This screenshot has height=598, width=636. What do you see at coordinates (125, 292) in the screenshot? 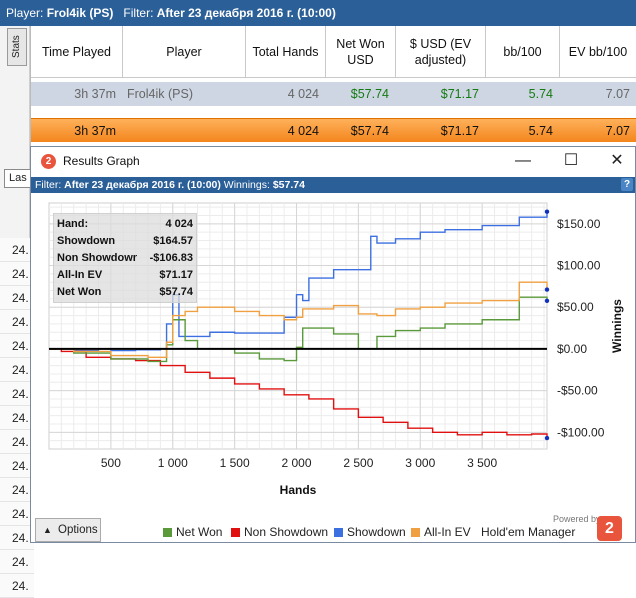
I see `stat-net-won: Net Won $57.74` at bounding box center [125, 292].